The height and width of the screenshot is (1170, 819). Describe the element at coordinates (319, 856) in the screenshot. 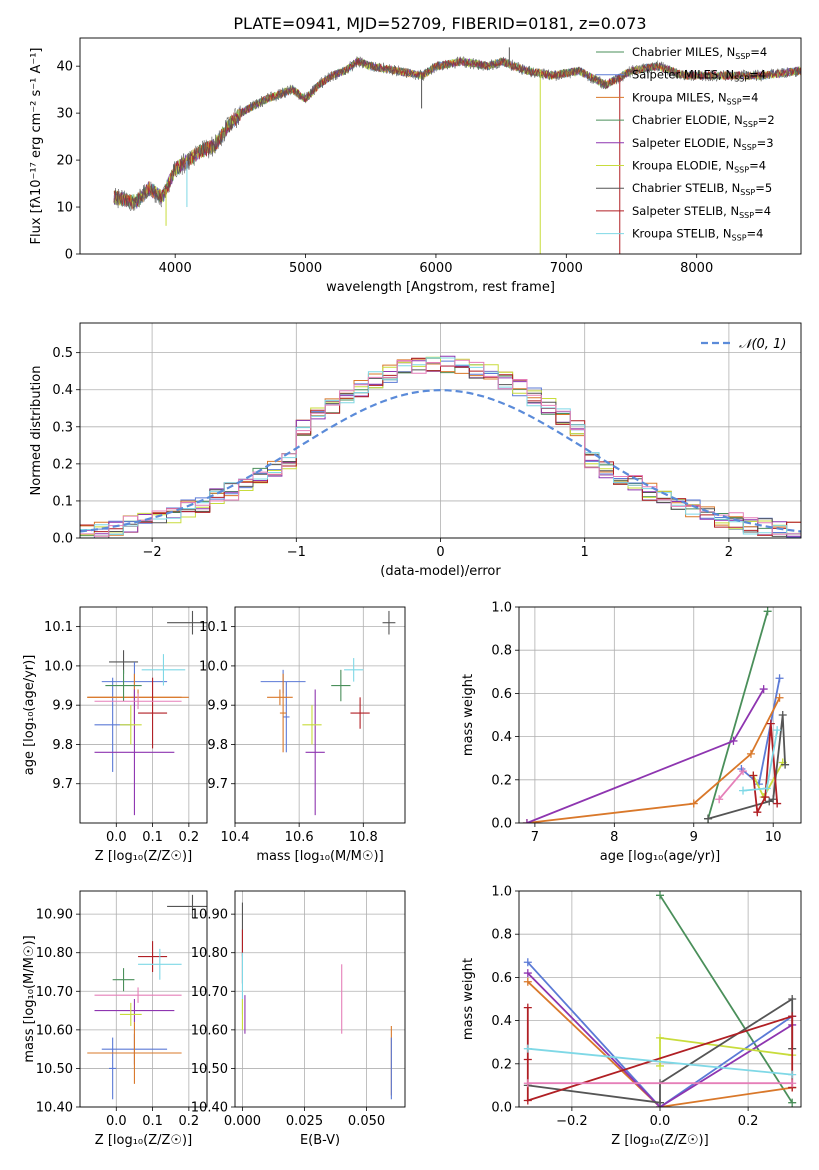

I see `x-axis-label: mass [log₁₀(M/M☉)]` at that location.